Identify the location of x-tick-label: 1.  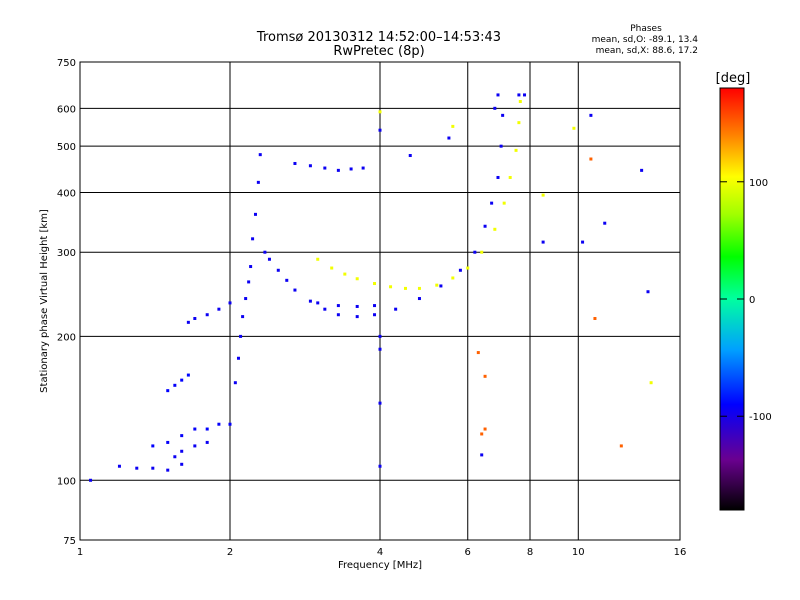
(80, 552).